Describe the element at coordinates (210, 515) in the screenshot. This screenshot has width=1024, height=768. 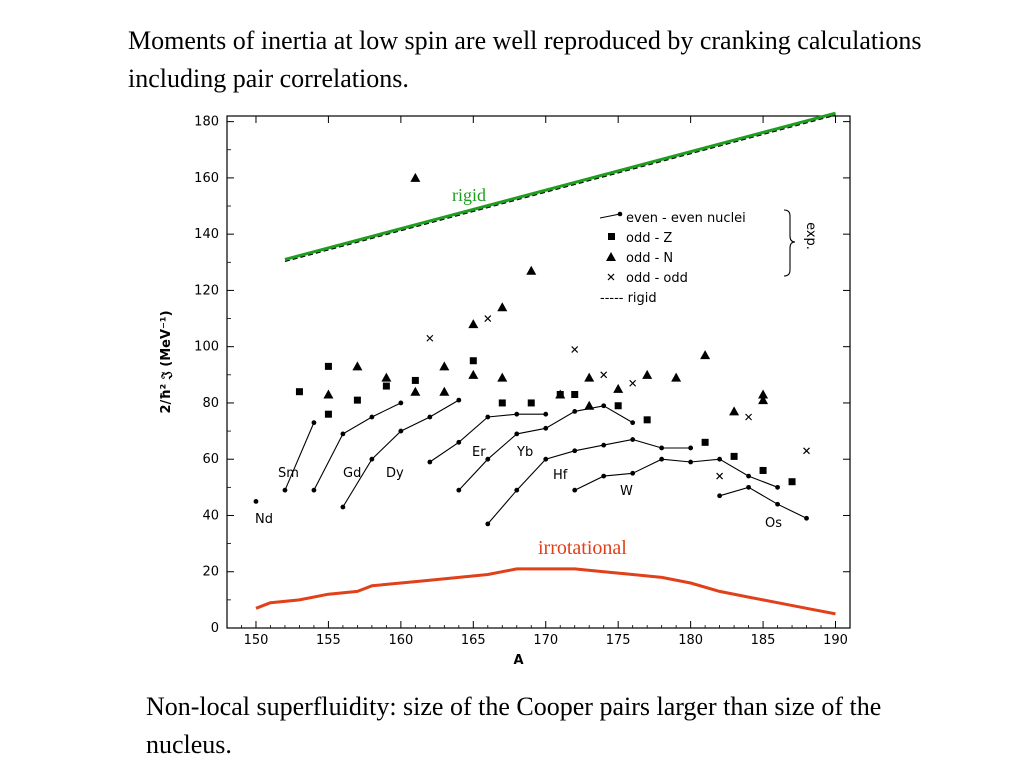
I see `y-tick-label: 40` at that location.